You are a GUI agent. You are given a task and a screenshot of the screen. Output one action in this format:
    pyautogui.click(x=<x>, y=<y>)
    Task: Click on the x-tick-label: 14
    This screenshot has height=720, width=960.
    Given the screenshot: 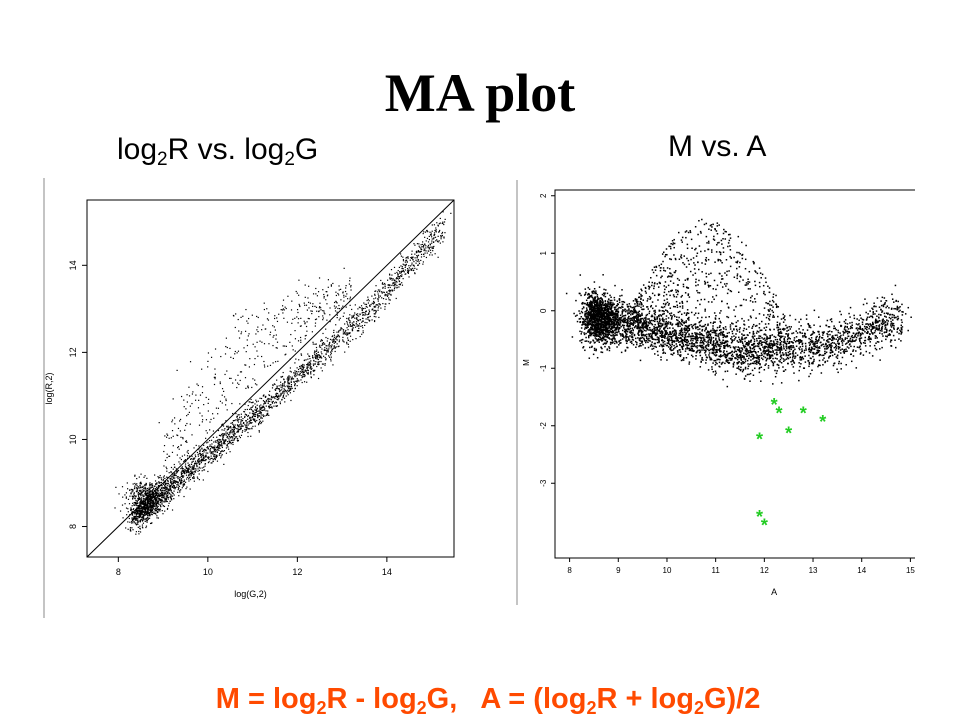 What is the action you would take?
    pyautogui.click(x=861, y=570)
    